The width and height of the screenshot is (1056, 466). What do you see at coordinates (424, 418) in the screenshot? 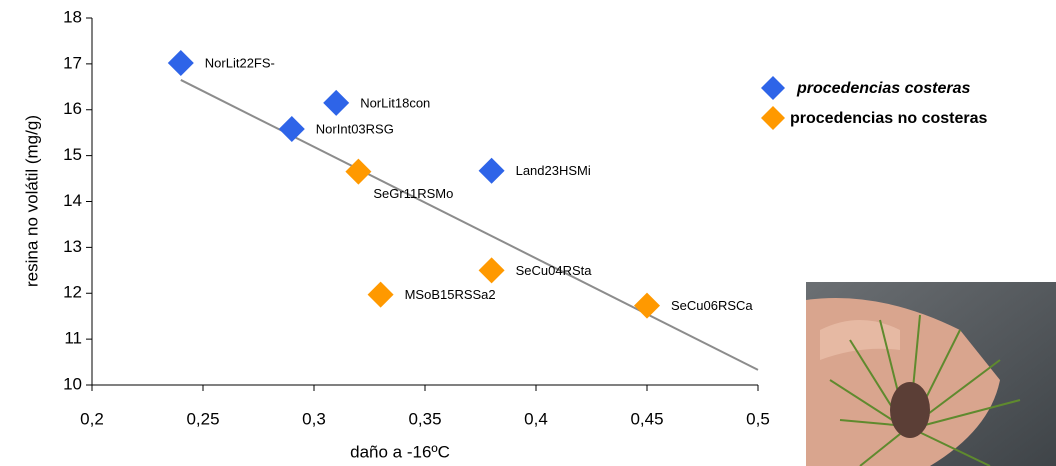
I see `x-tick-label: 0,35` at bounding box center [424, 418].